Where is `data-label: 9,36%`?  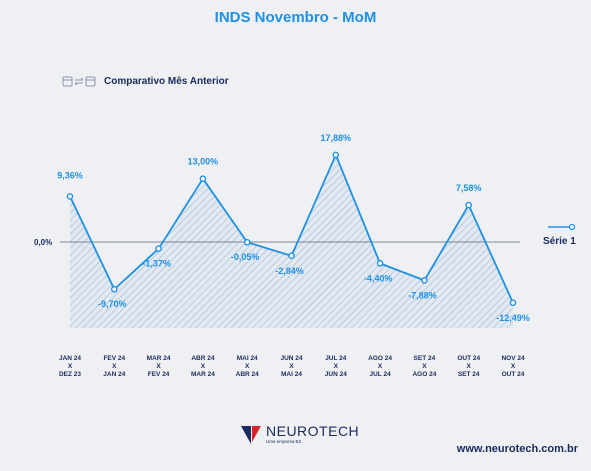 data-label: 9,36% is located at coordinates (70, 175).